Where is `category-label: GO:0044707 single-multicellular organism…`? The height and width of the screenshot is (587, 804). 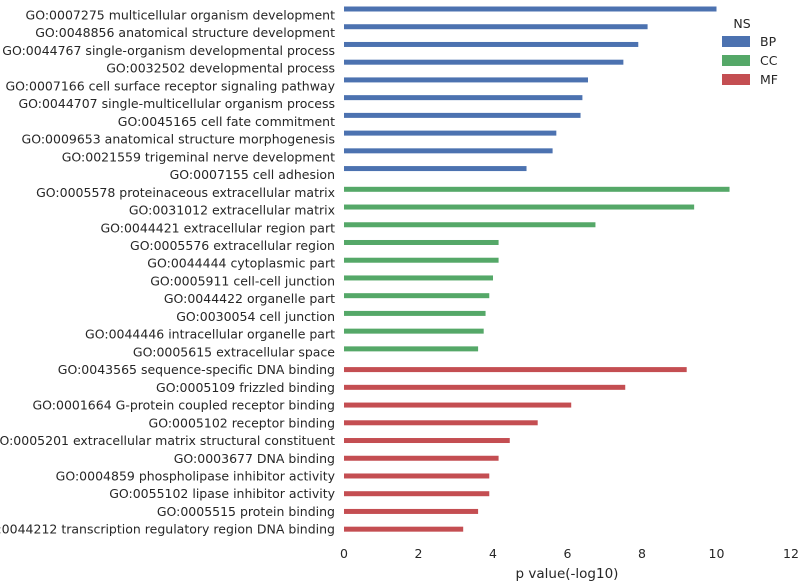 category-label: GO:0044707 single-multicellular organism… is located at coordinates (176, 103).